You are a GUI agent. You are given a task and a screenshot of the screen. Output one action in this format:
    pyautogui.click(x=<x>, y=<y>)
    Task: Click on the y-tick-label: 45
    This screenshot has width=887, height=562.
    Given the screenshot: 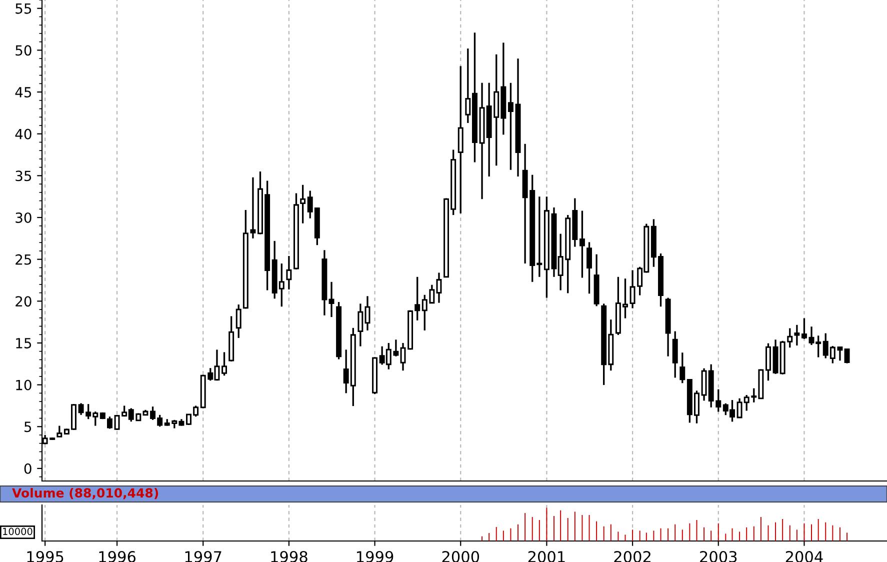 What is the action you would take?
    pyautogui.click(x=23, y=92)
    